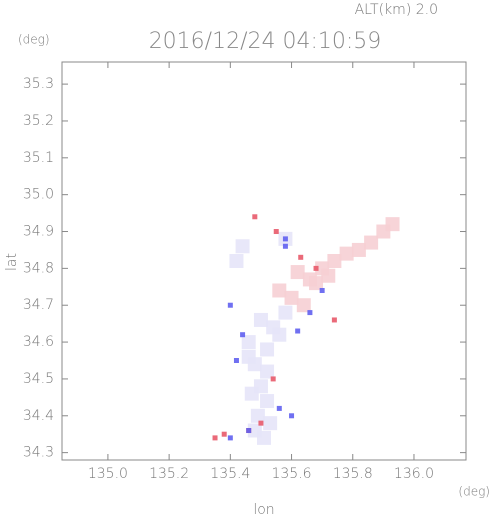 The width and height of the screenshot is (491, 521). Describe the element at coordinates (38, 158) in the screenshot. I see `y-tick-label: 35.1` at that location.